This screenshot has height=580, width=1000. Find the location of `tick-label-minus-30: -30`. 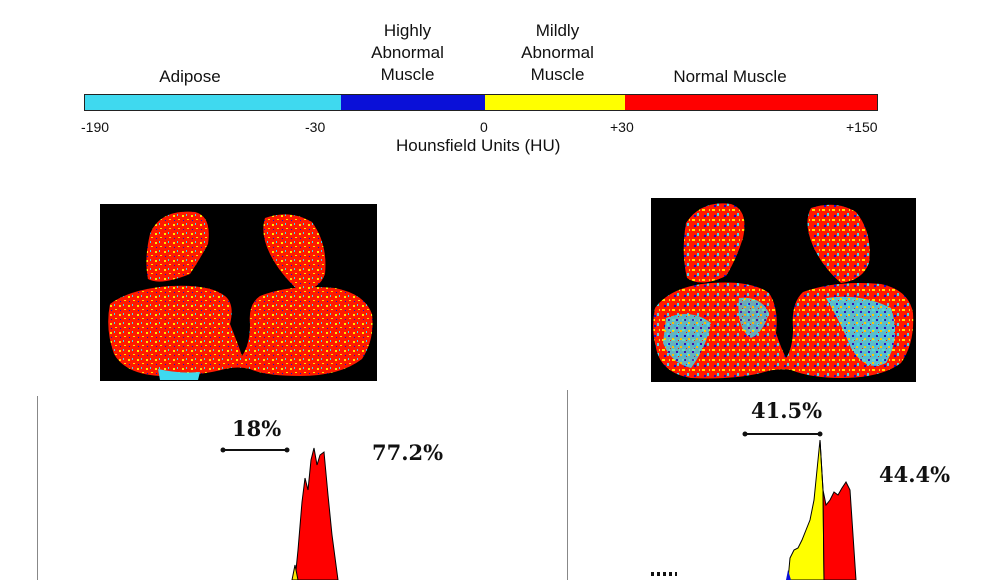

tick-label-minus-30: -30 is located at coordinates (315, 127).